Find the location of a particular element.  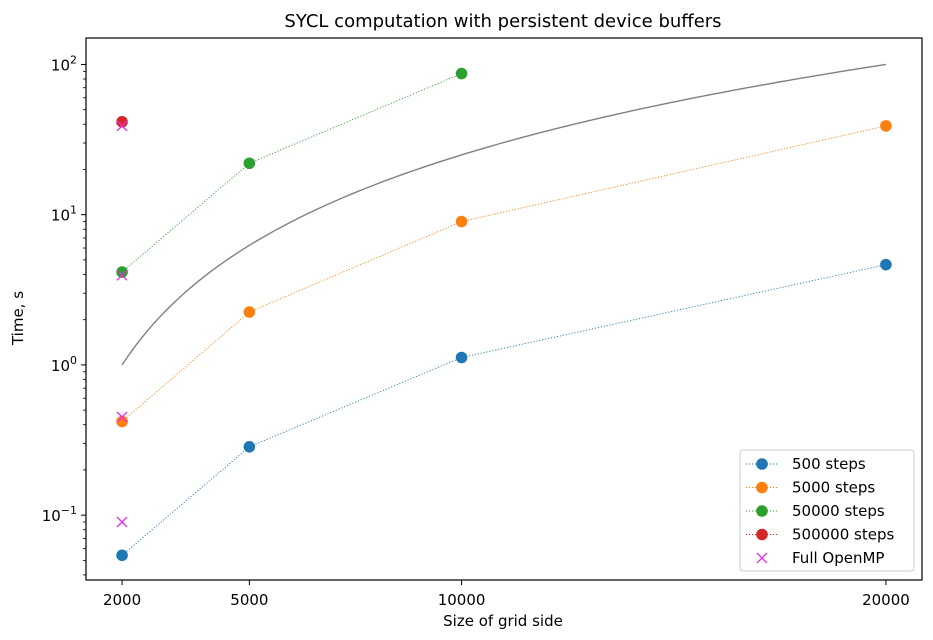

x-tick-label: 5000 is located at coordinates (249, 600).